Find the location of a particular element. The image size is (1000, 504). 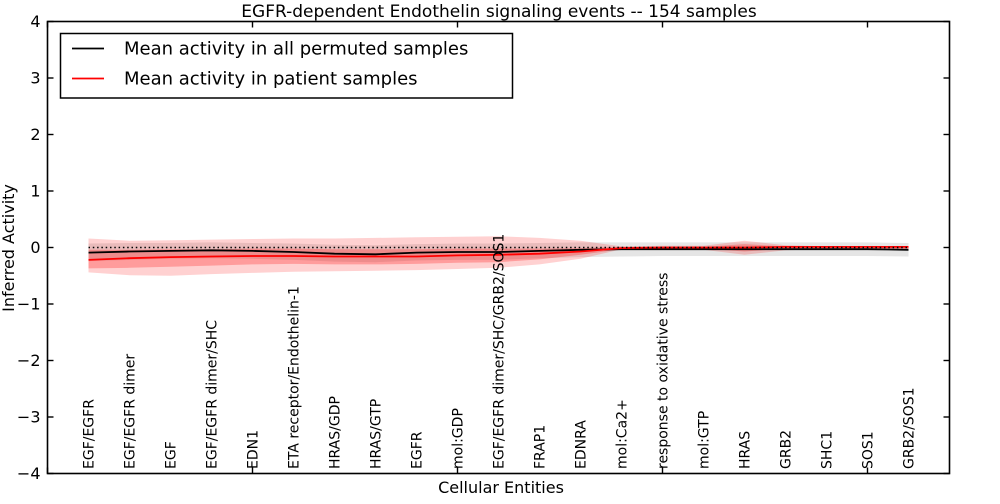

patient-samples-inner-band is located at coordinates (498, 256).